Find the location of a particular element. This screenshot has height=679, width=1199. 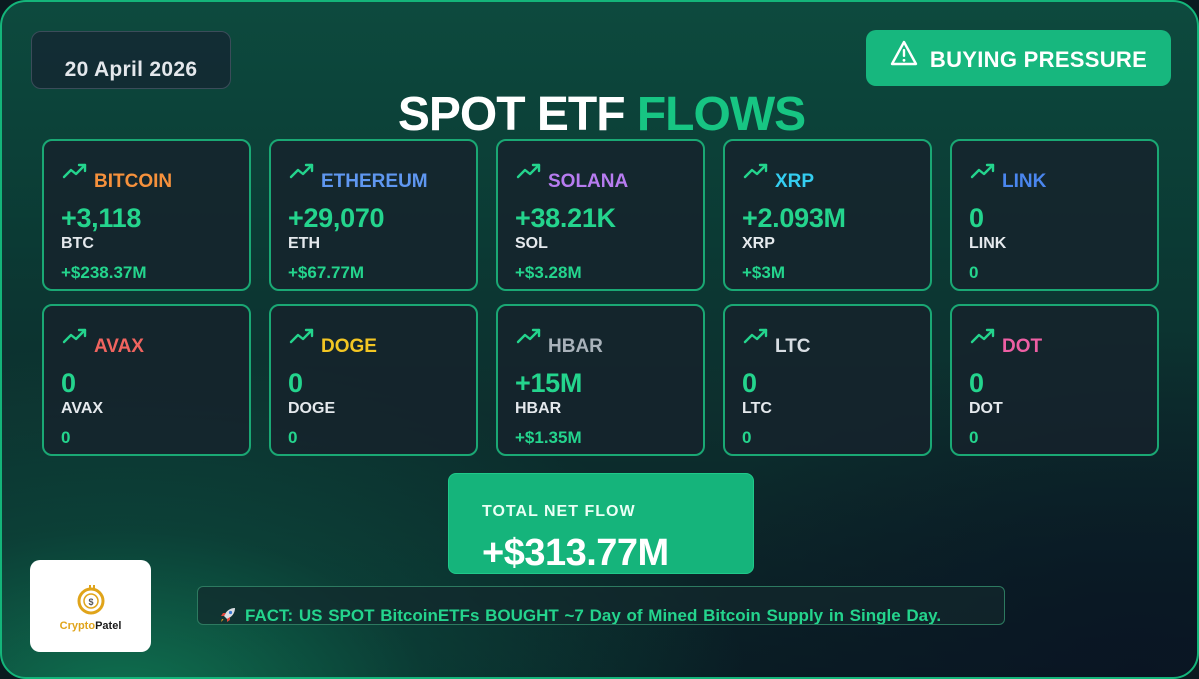

asset-card-hbar: HBAR +15M HBAR +$1.35M is located at coordinates (600, 380).